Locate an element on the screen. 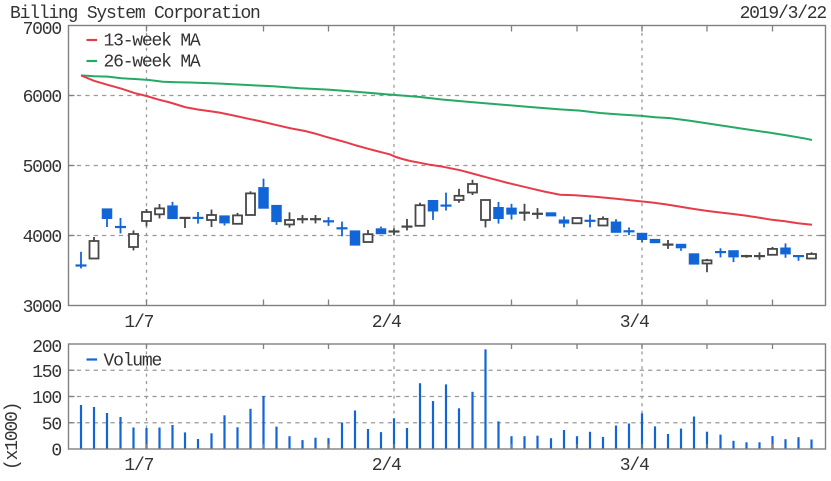  svg-text: 7000 is located at coordinates (42, 30).